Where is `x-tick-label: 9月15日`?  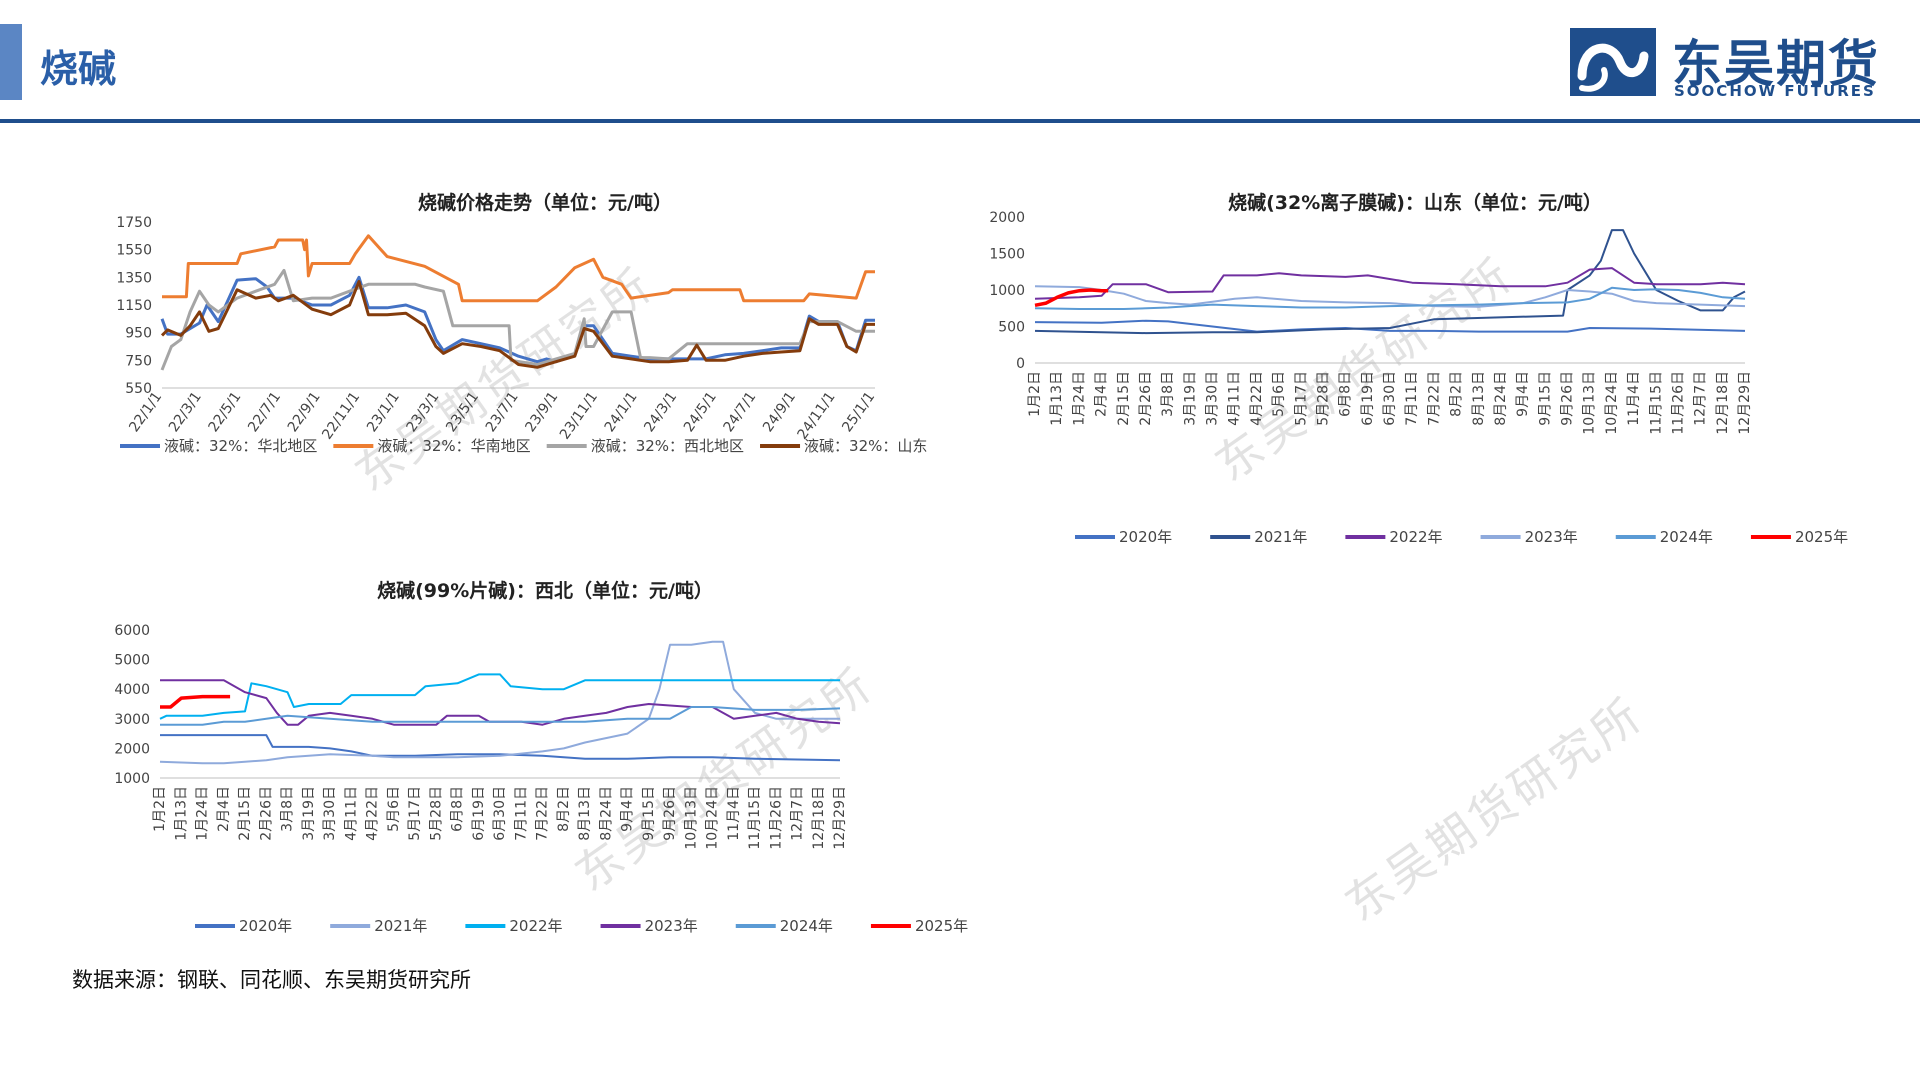
x-tick-label: 9月15日 is located at coordinates (1545, 398).